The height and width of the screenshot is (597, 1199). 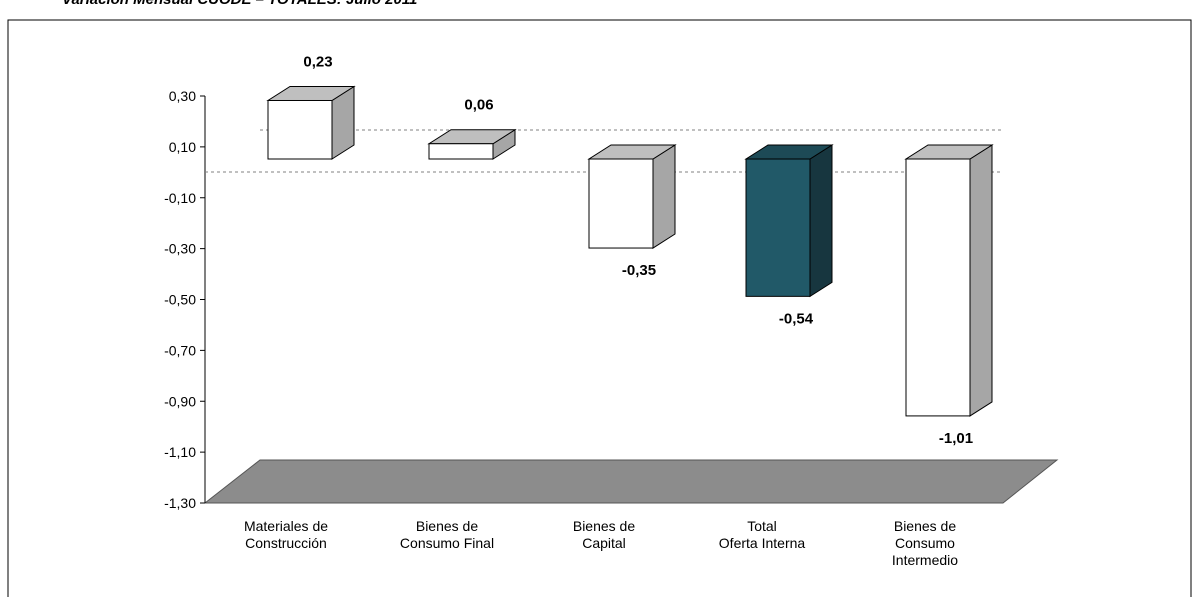 What do you see at coordinates (925, 560) in the screenshot?
I see `category-label: Intermedio` at bounding box center [925, 560].